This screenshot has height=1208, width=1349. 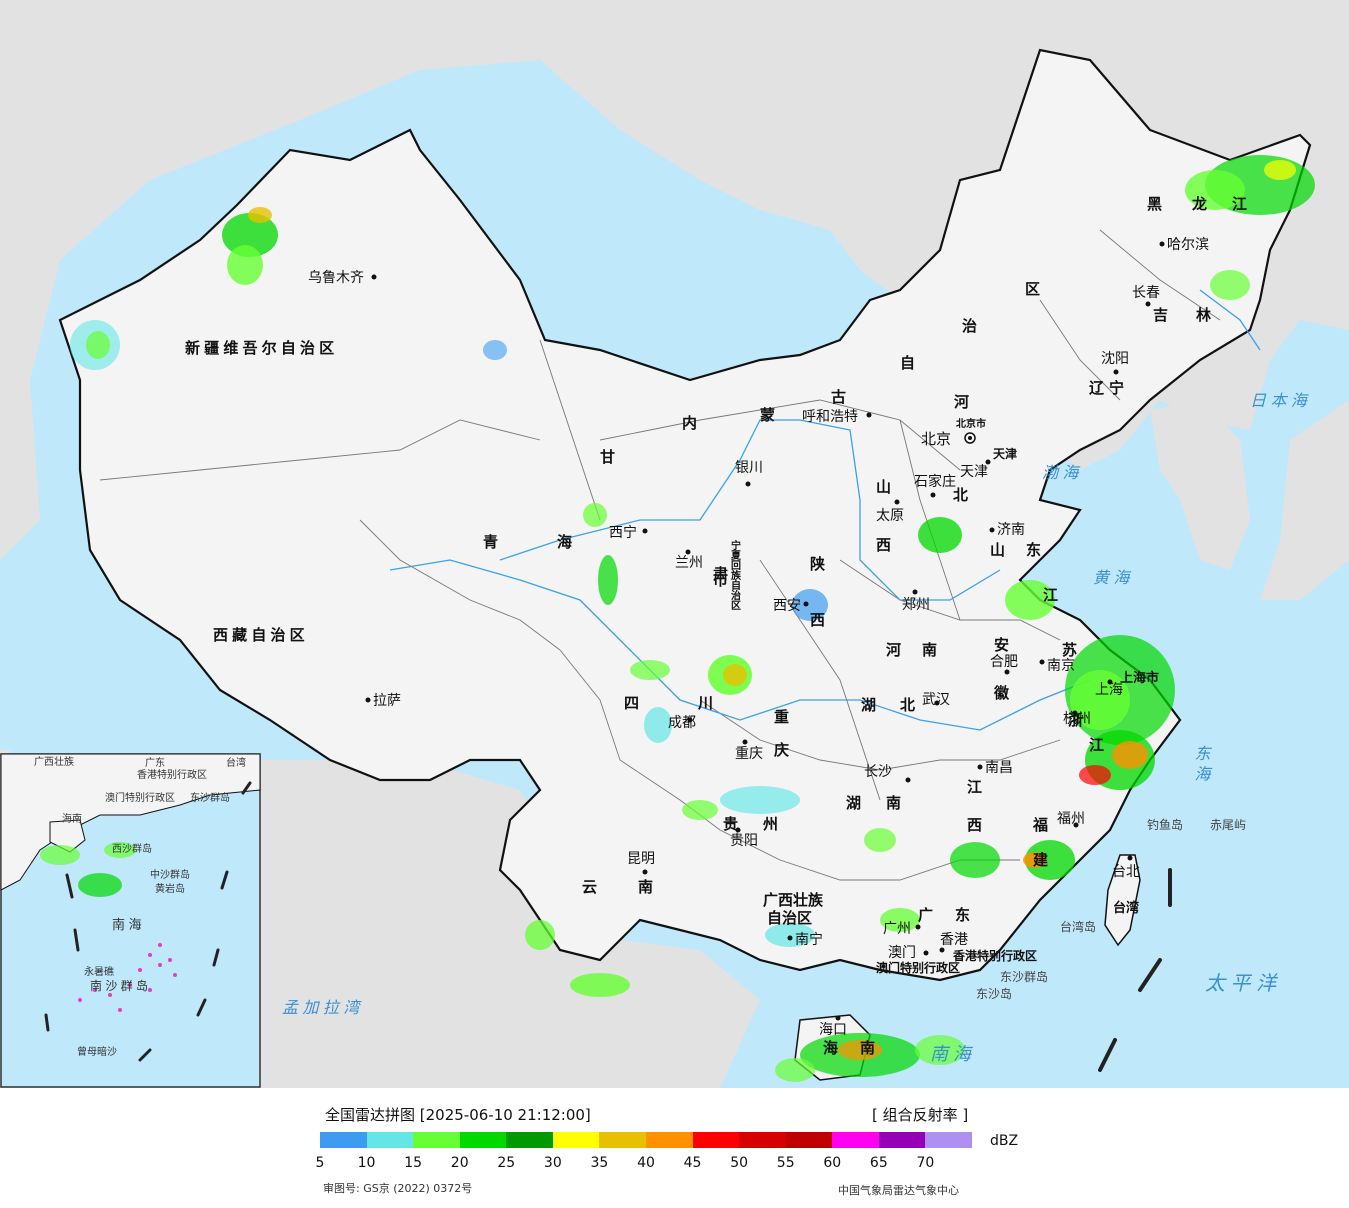 What do you see at coordinates (97, 1051) in the screenshot?
I see `inset-label: 曾母暗沙` at bounding box center [97, 1051].